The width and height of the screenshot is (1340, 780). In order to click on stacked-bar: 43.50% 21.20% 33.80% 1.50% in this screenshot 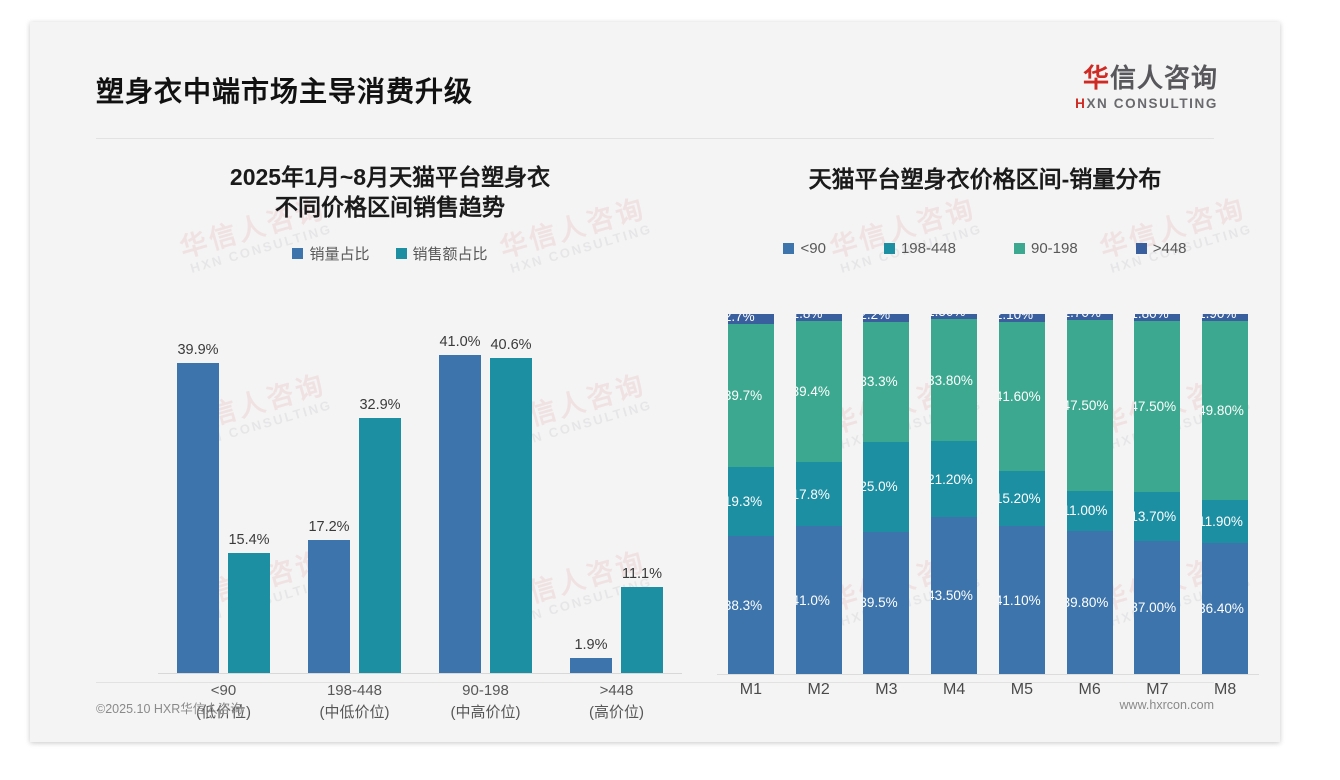, I will do `click(954, 494)`.